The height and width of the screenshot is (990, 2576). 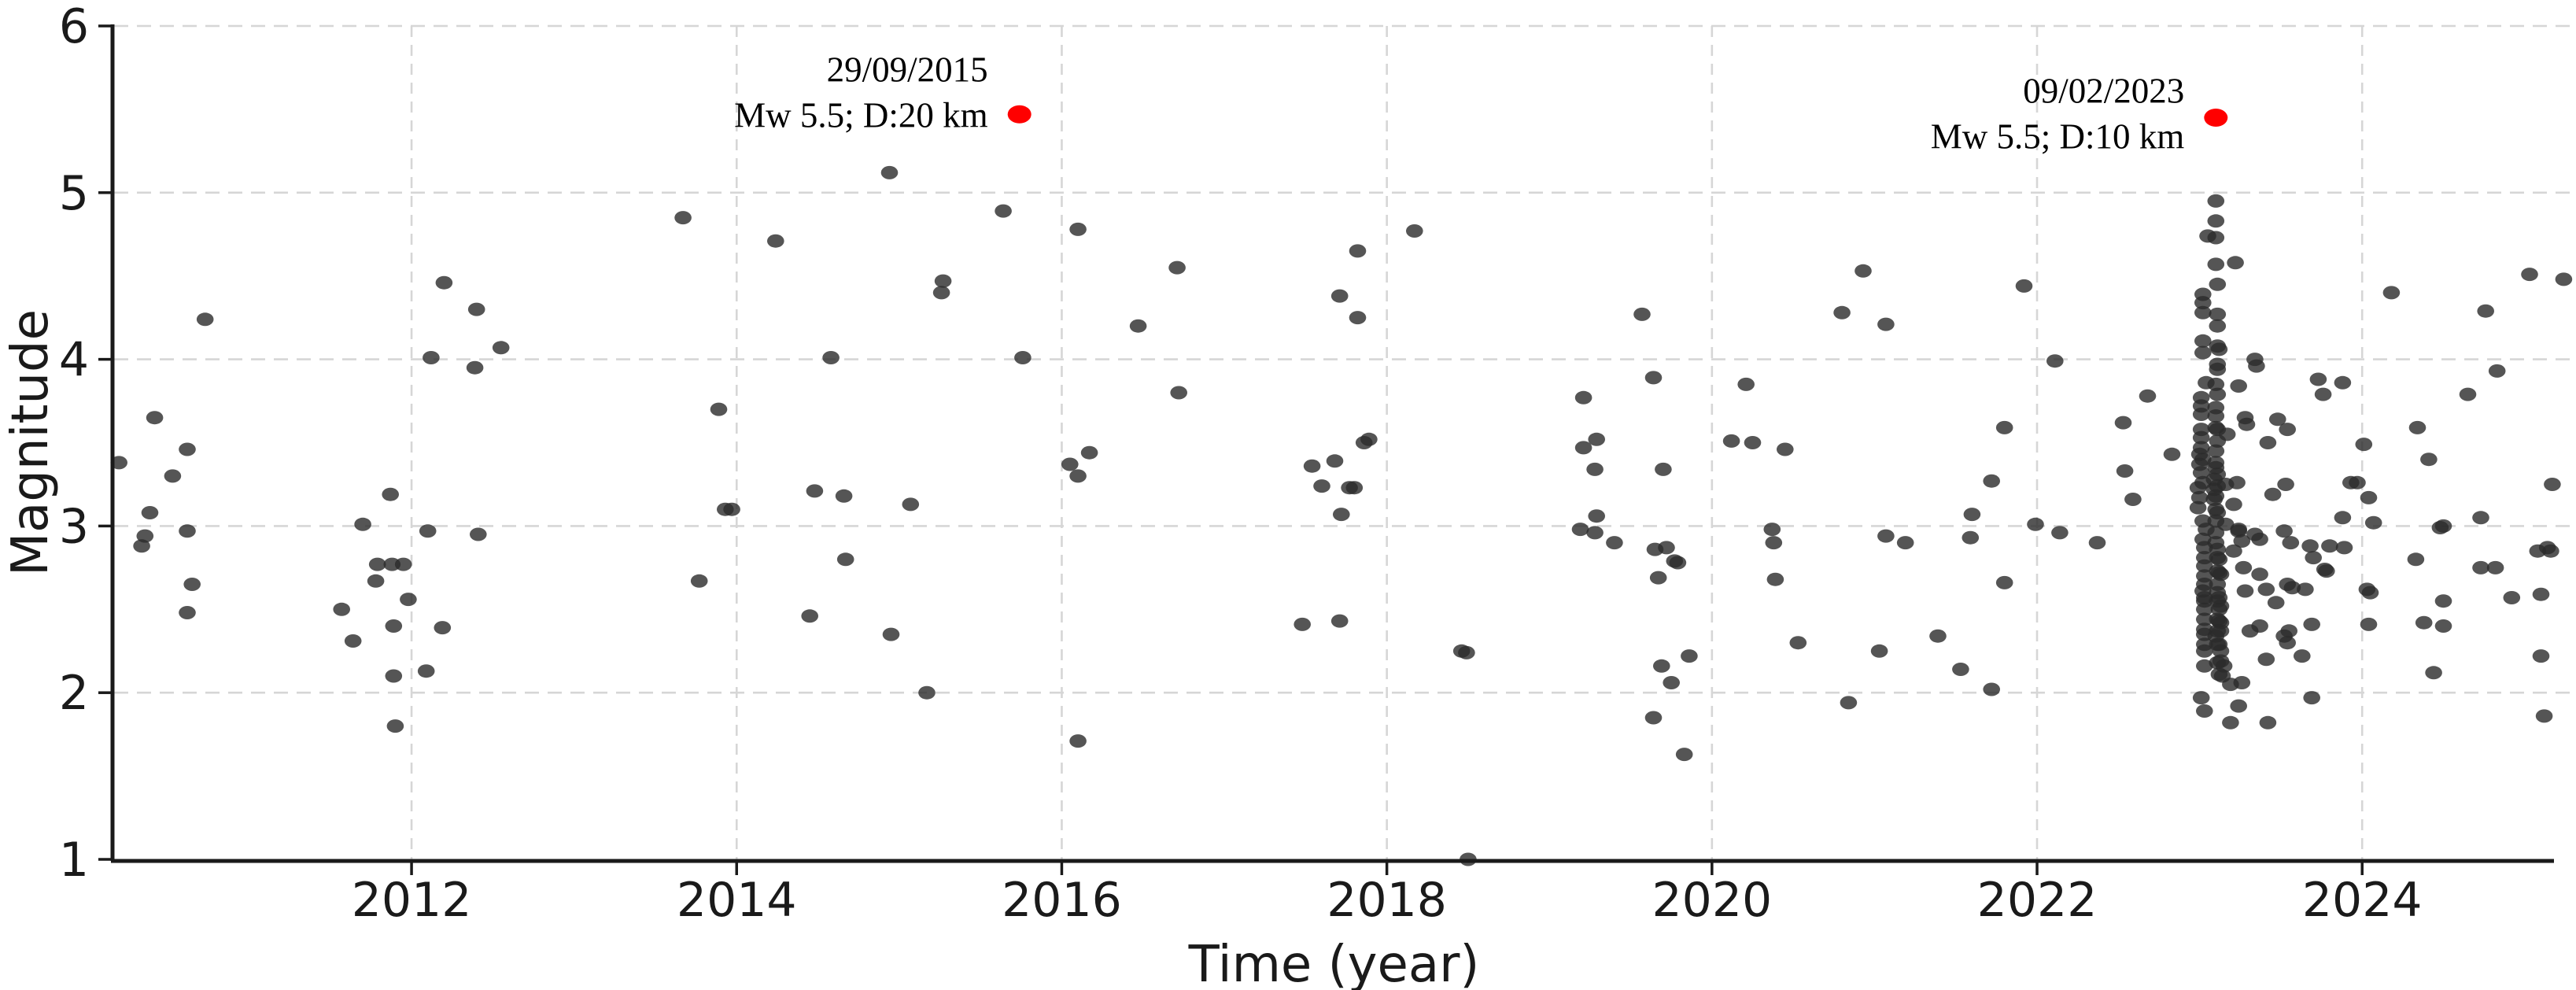 I want to click on mainshock-point, so click(x=1020, y=114).